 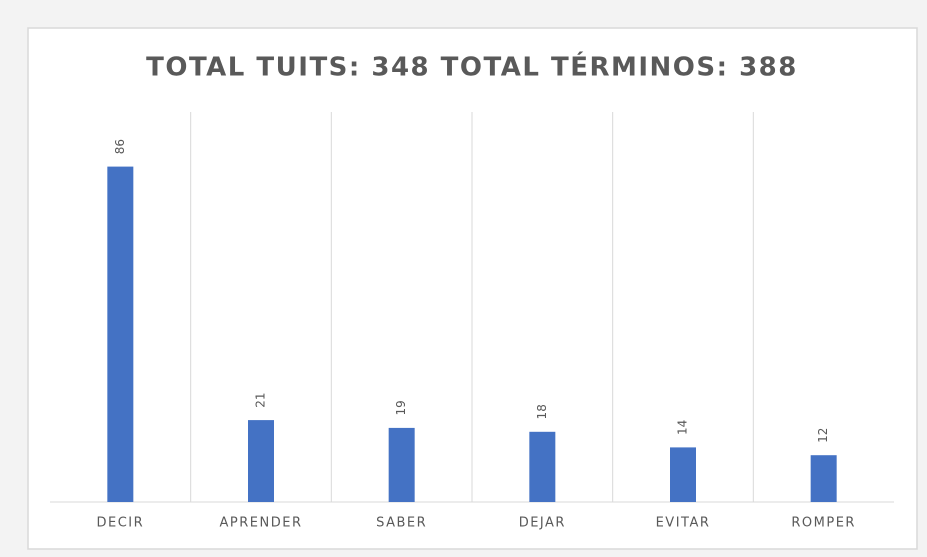 I want to click on x-tick-label: EVITAR, so click(x=683, y=523).